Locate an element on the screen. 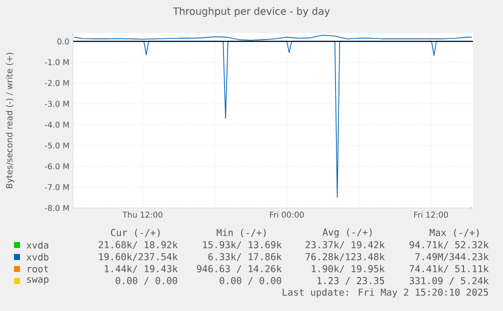 The width and height of the screenshot is (503, 311). legend-label: xvda is located at coordinates (37, 245).